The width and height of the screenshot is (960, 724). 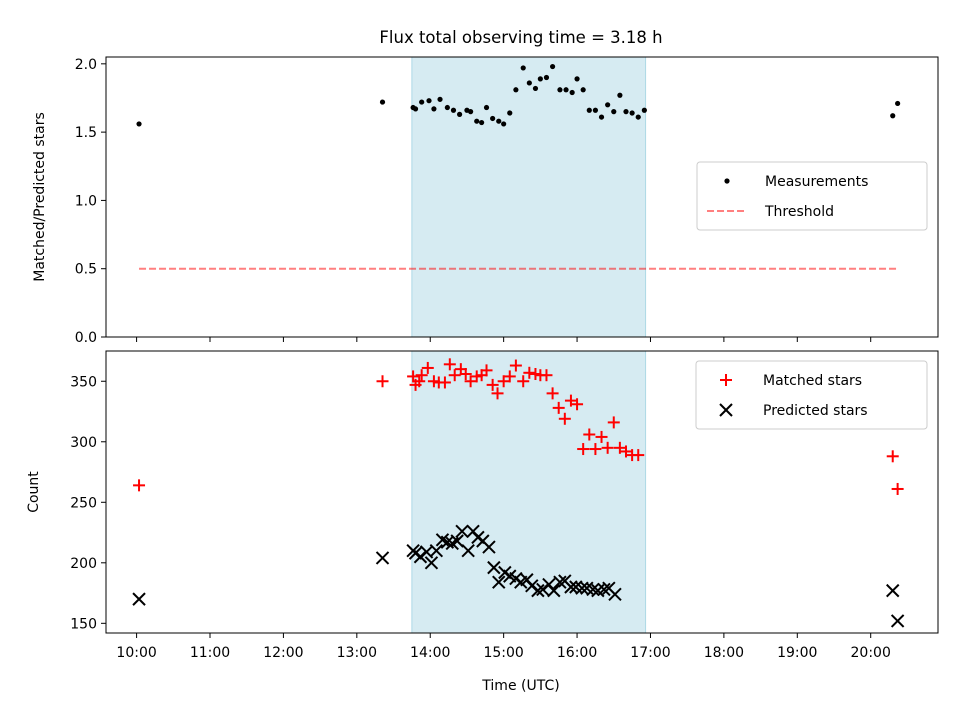 What do you see at coordinates (83, 624) in the screenshot?
I see `bottom-y-tick-label: 150` at bounding box center [83, 624].